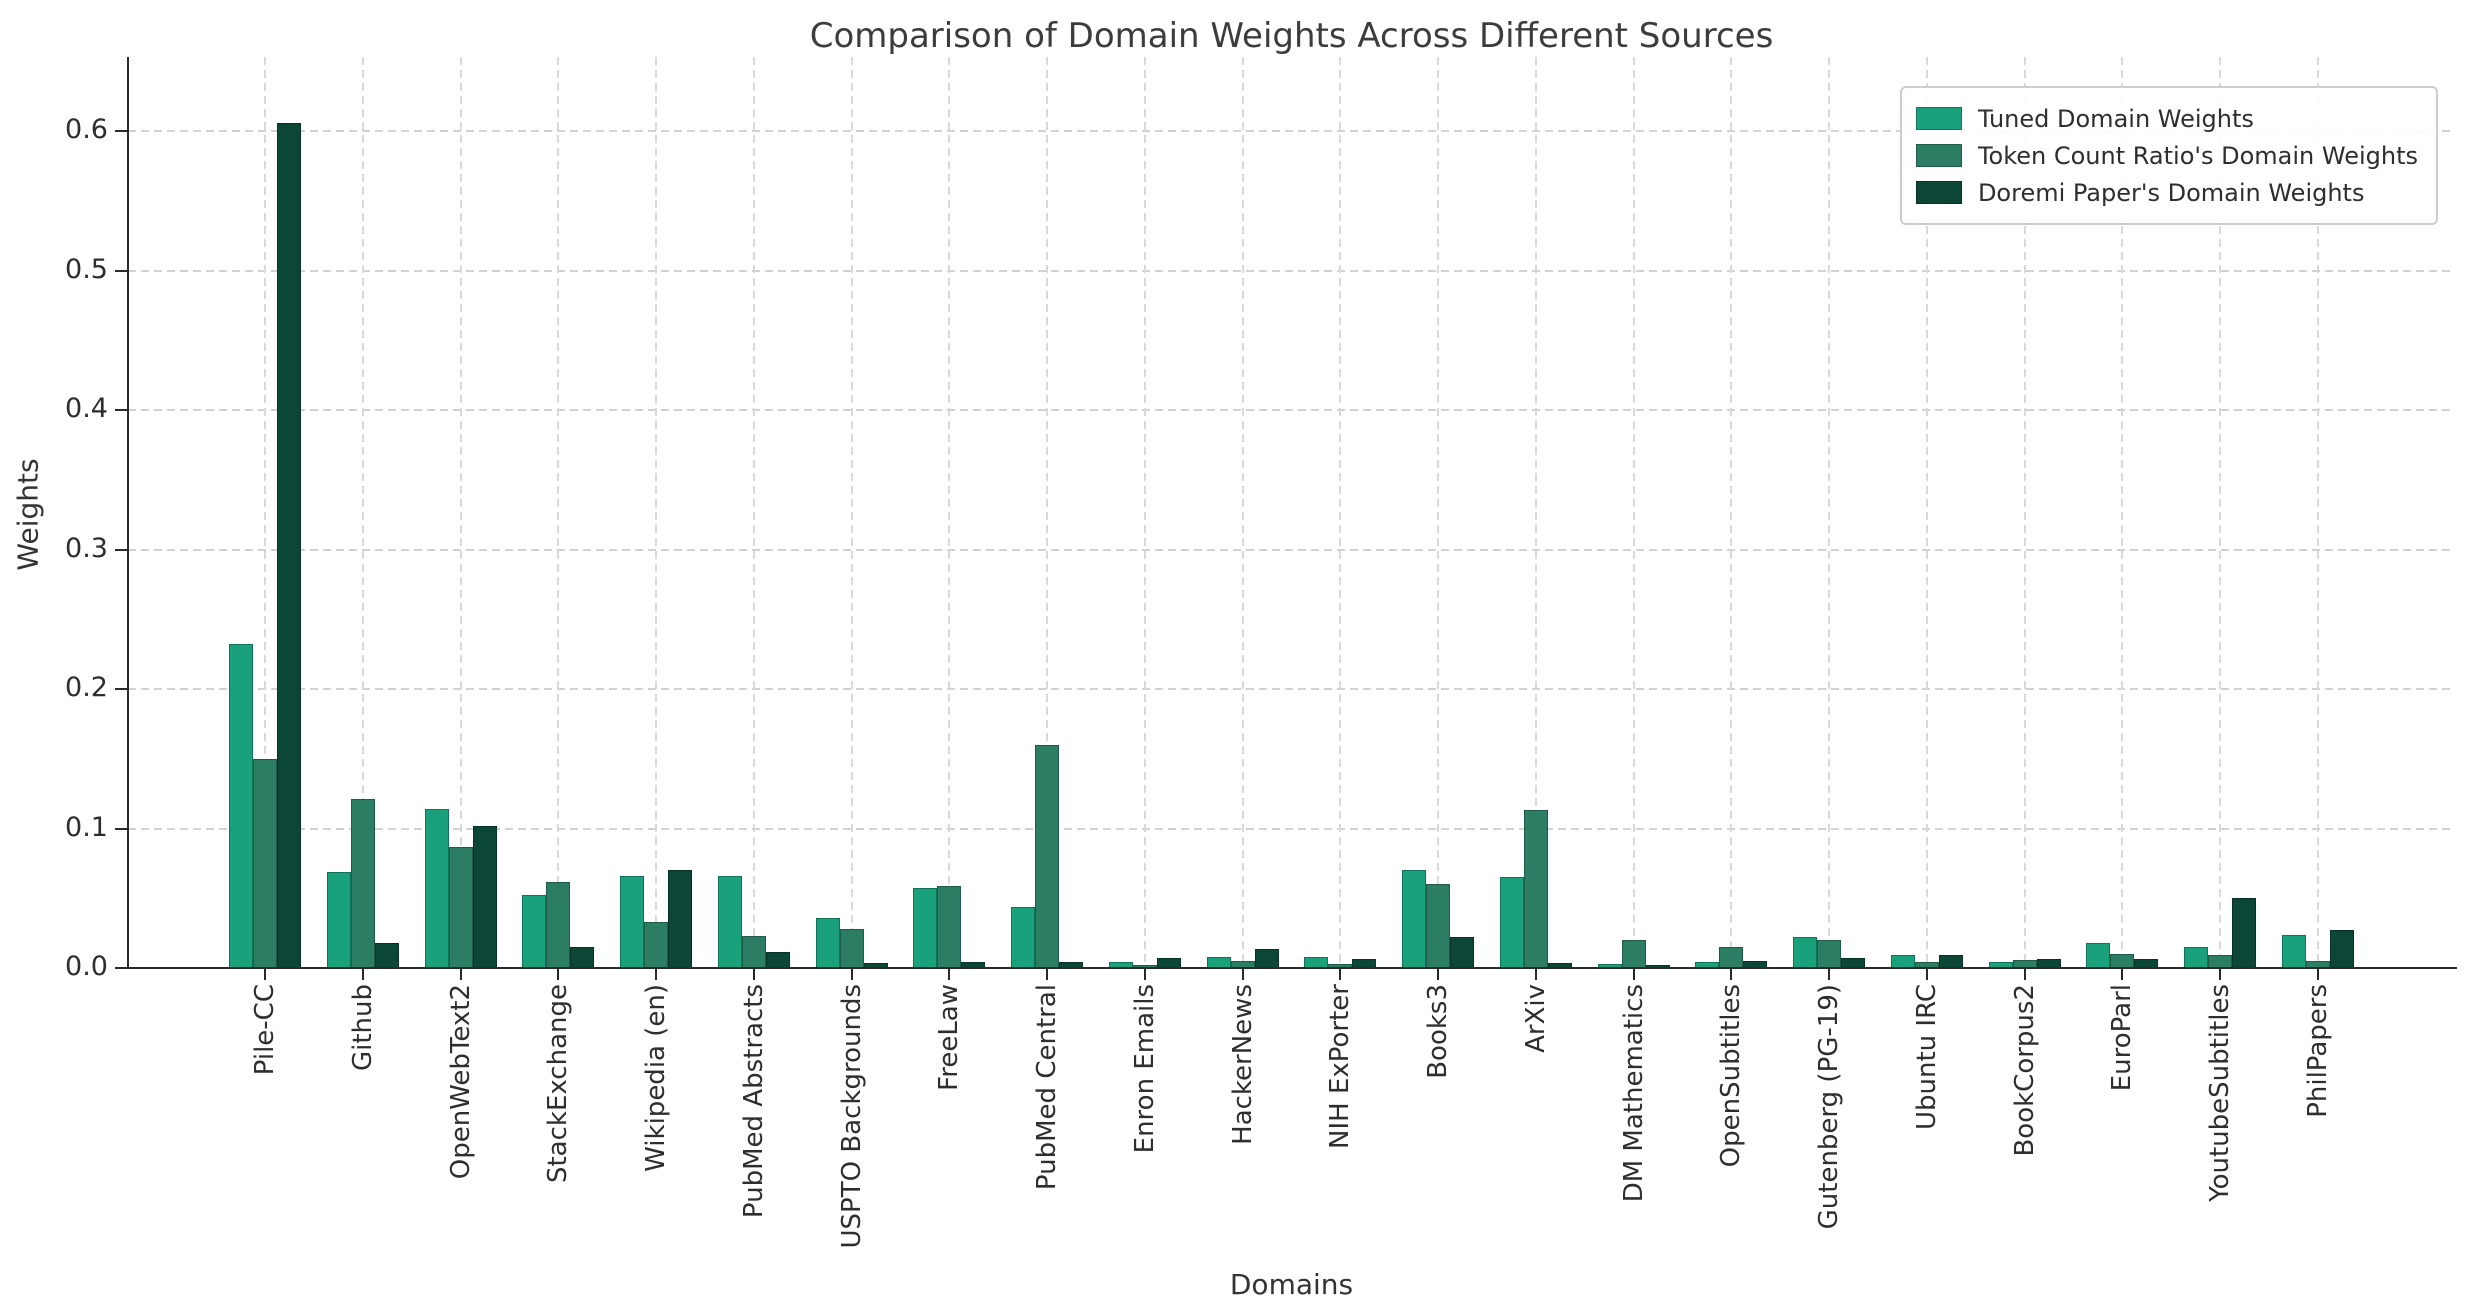  Describe the element at coordinates (656, 1078) in the screenshot. I see `x-tick-label: Wikipedia (en)` at that location.